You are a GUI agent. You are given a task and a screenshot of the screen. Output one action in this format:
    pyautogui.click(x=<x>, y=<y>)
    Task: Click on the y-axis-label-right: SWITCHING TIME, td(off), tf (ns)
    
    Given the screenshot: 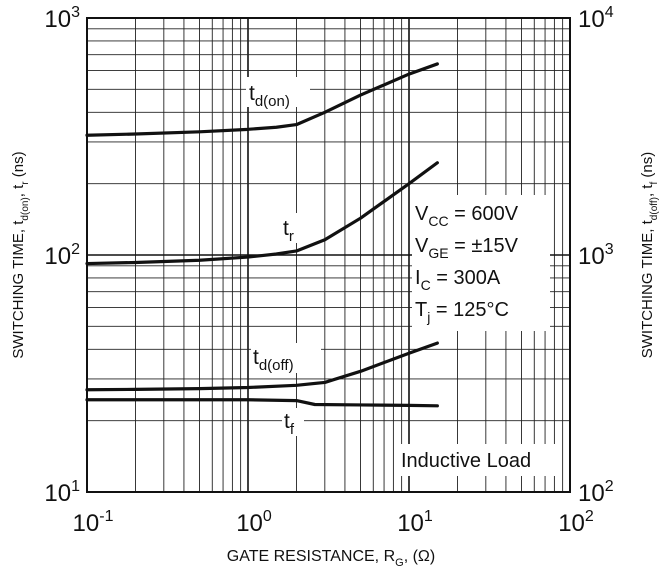 What is the action you would take?
    pyautogui.click(x=649, y=255)
    